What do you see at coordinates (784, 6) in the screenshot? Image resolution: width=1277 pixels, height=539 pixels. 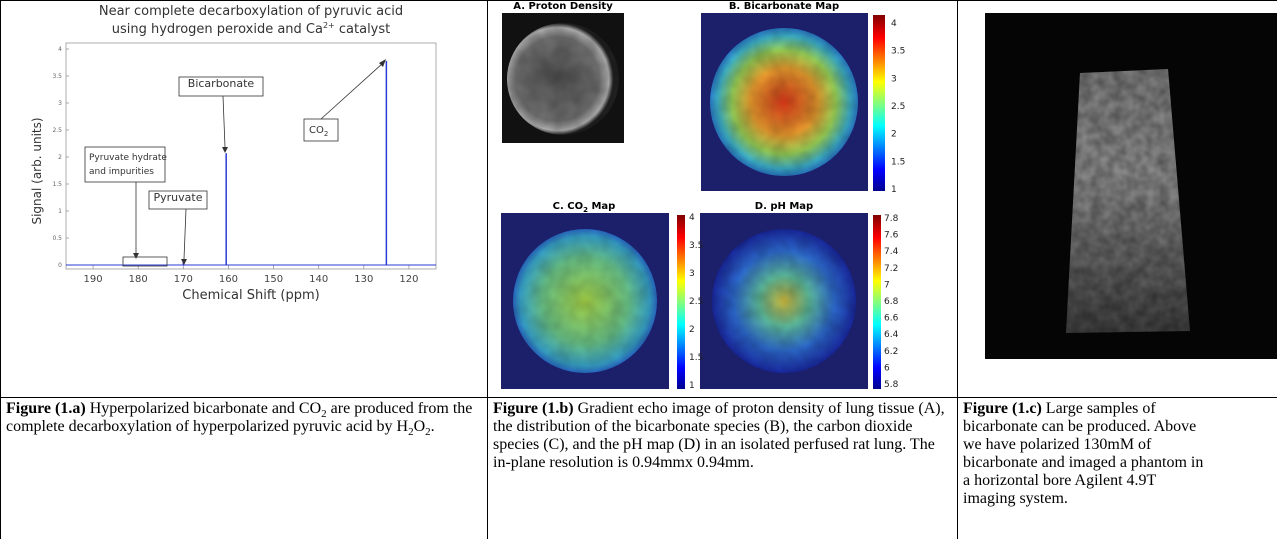 I see `panel-title: B. Bicarbonate Map` at bounding box center [784, 6].